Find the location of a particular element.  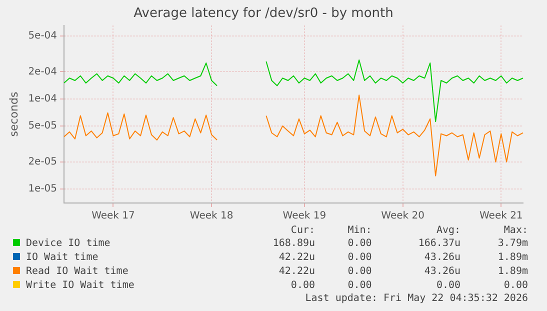

y-tick-label: 1e-04 is located at coordinates (43, 98).